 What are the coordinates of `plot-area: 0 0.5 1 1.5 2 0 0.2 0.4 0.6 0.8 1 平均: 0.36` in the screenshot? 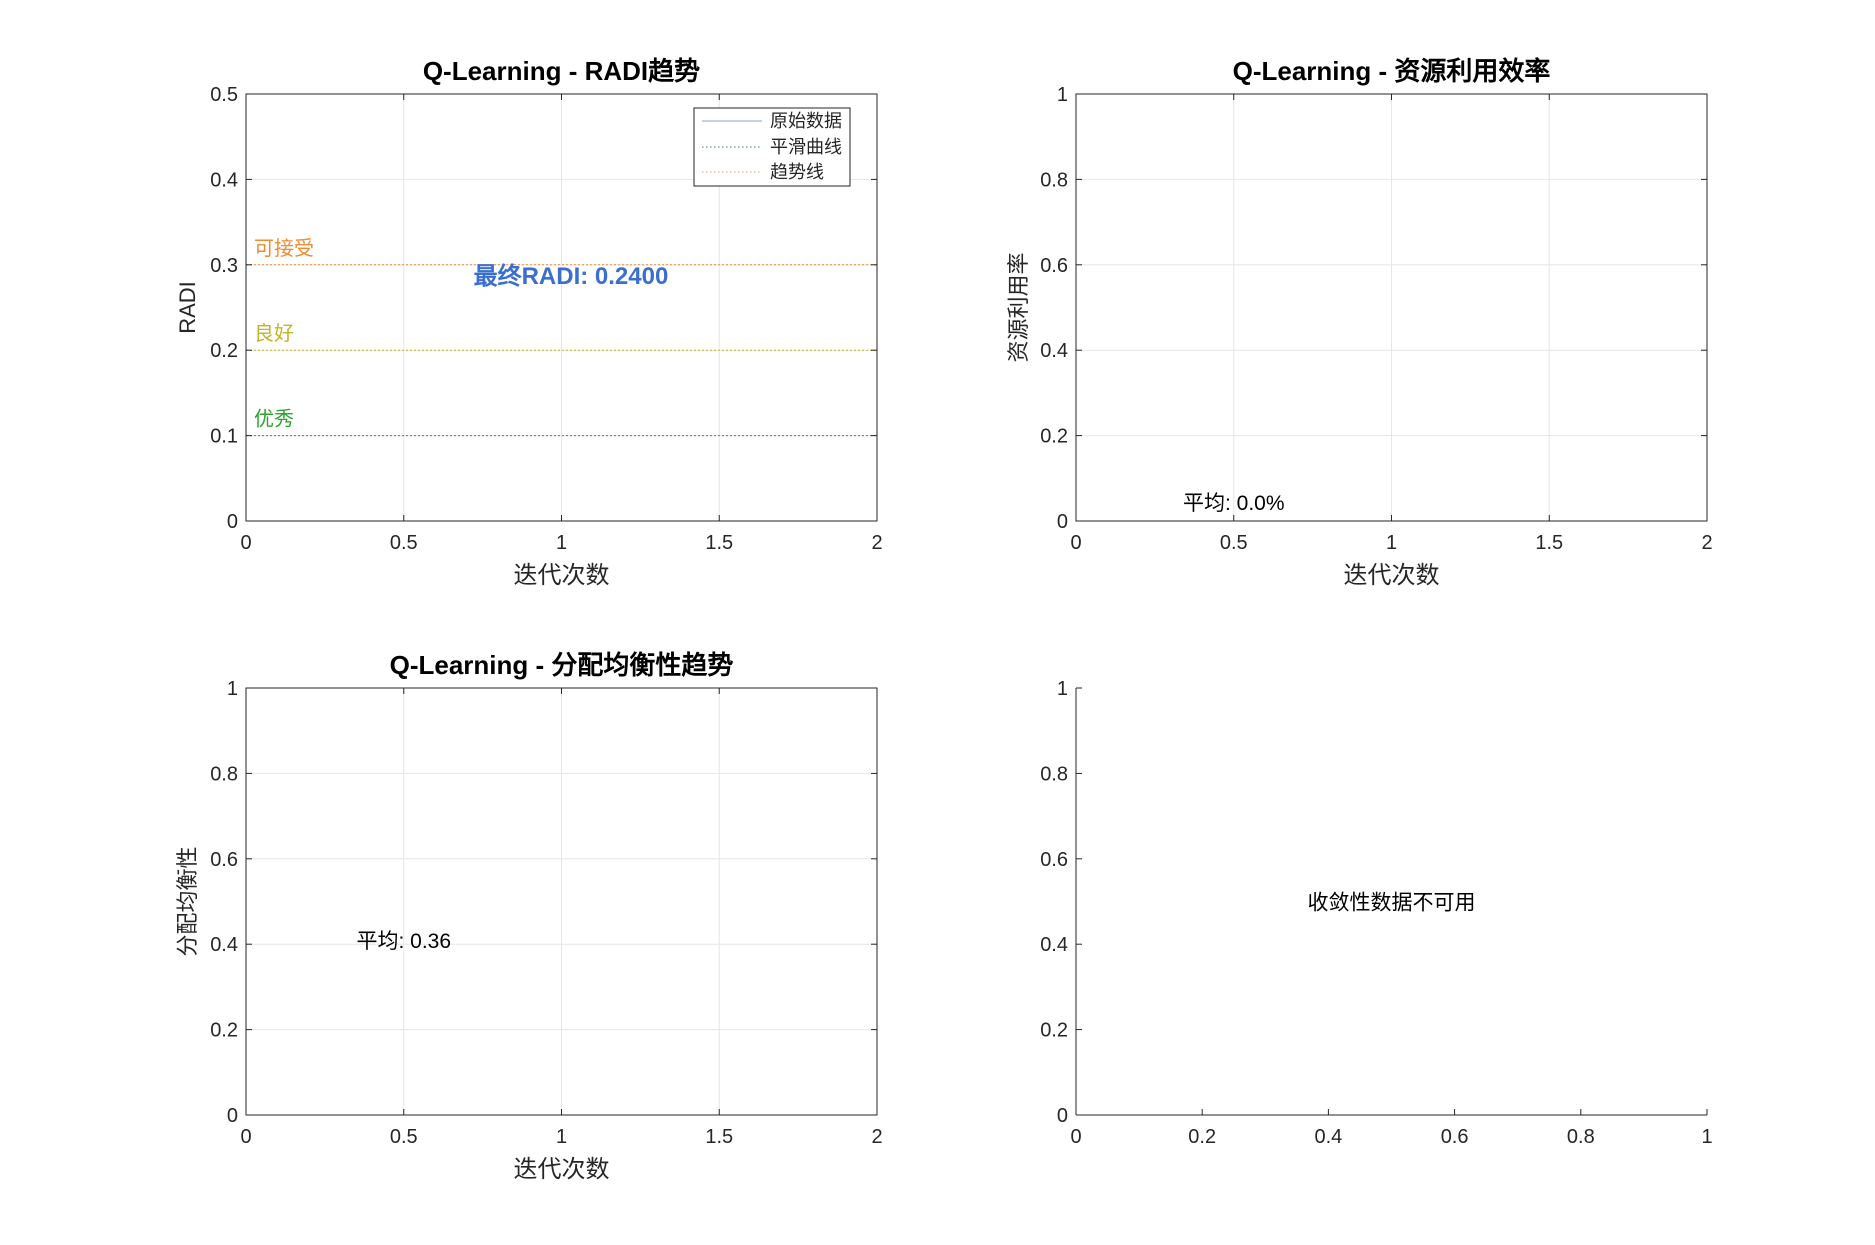 It's located at (546, 913).